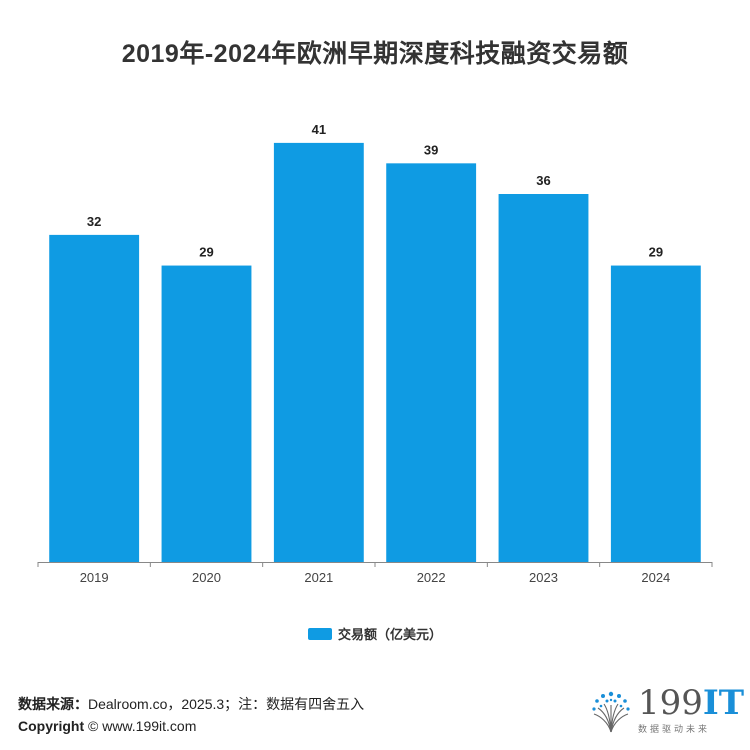  Describe the element at coordinates (94, 398) in the screenshot. I see `bar-2019` at that location.